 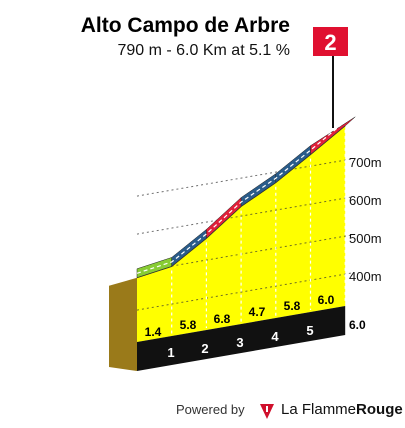 I want to click on gradient-label: 6.8, so click(x=222, y=319).